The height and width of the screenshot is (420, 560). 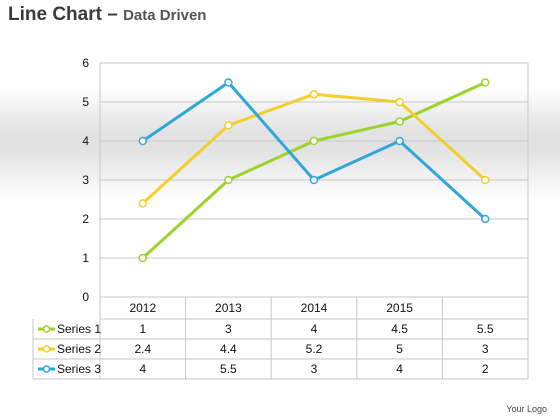 I want to click on y-tick-label: 5, so click(x=85, y=102).